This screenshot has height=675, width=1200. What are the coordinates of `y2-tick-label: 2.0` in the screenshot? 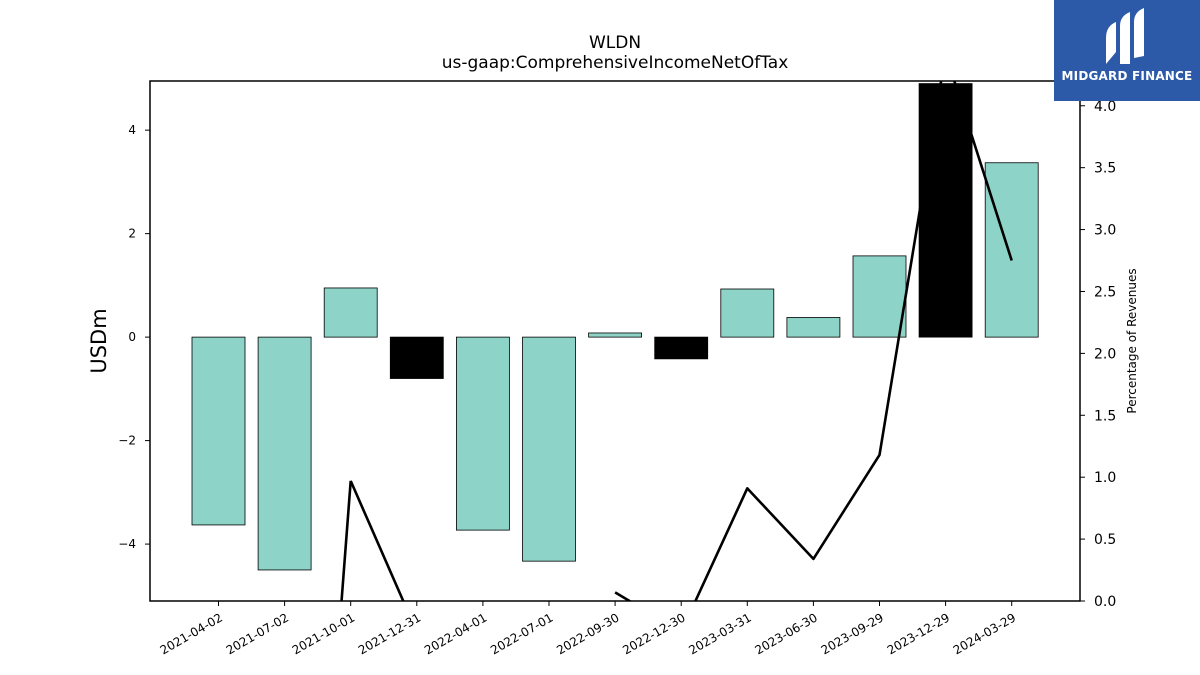 It's located at (1105, 354).